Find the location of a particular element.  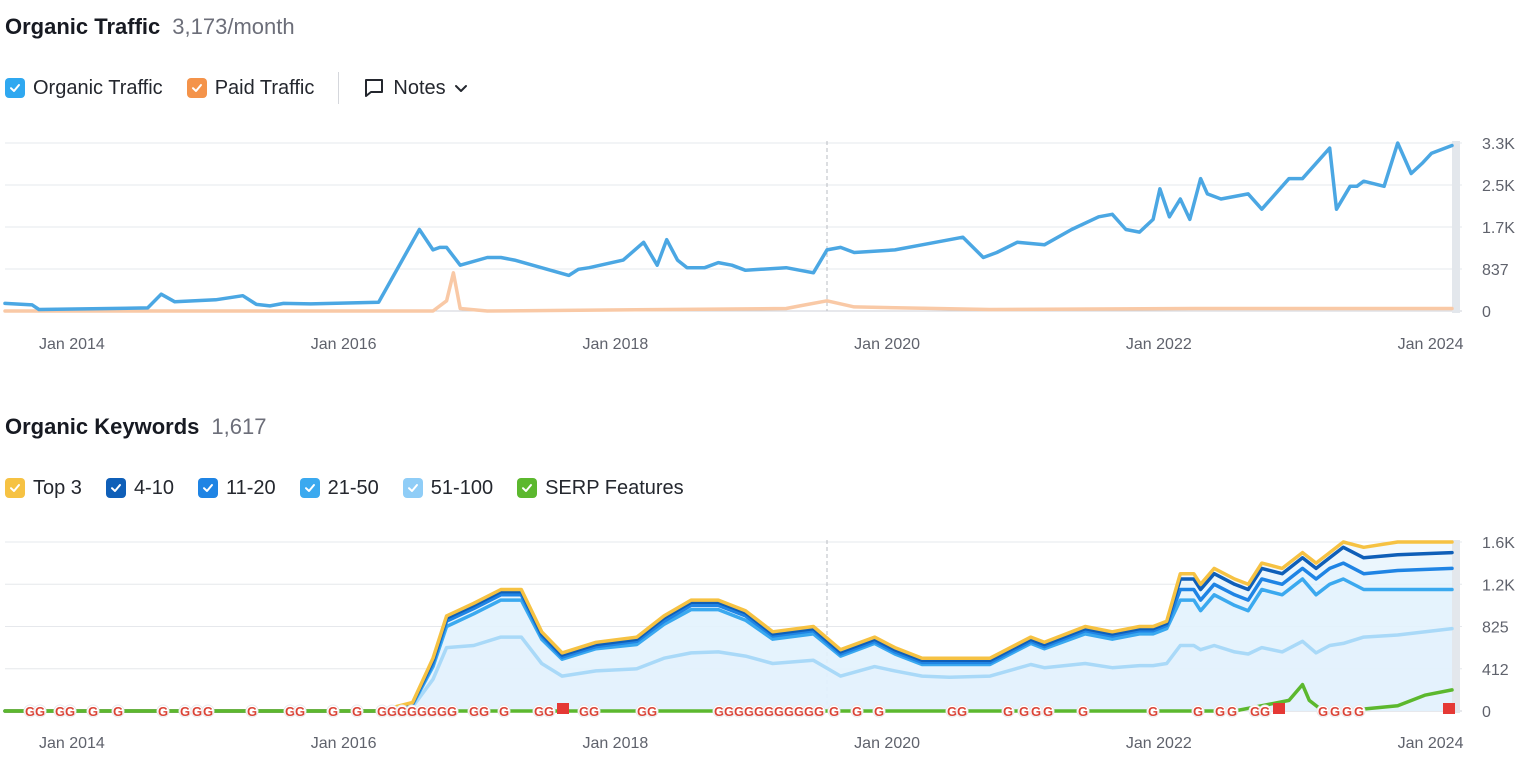

legend-serp-features: SERP Features is located at coordinates (600, 488).